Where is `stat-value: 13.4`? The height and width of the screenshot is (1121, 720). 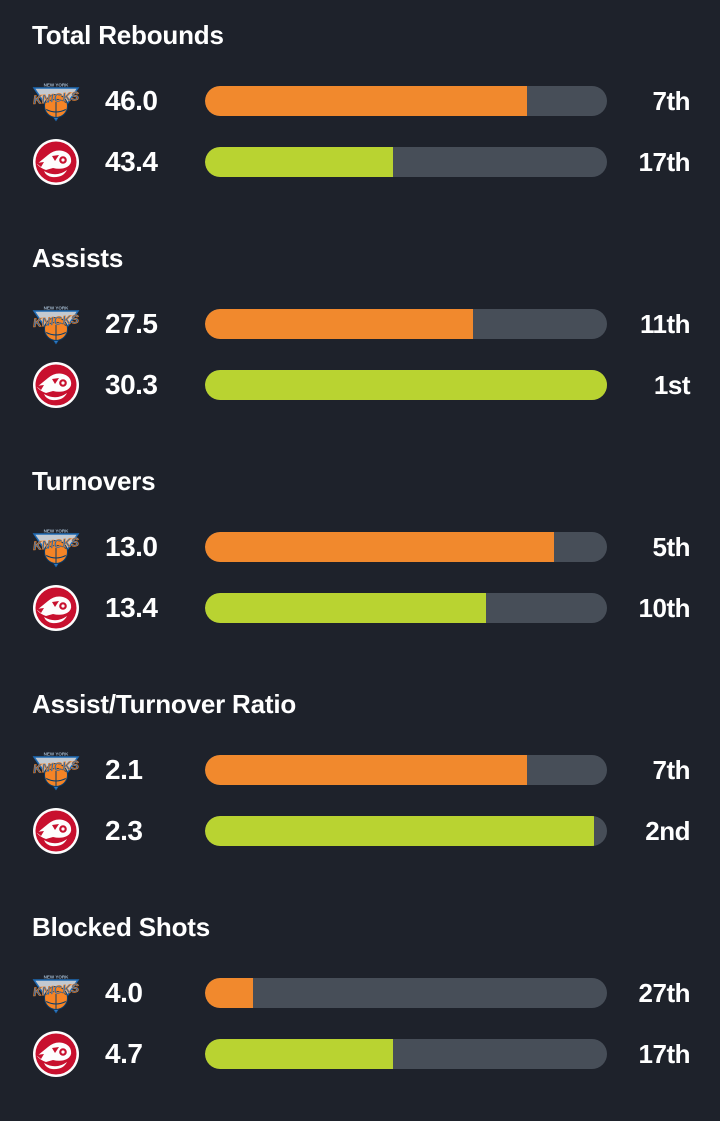
stat-value: 13.4 is located at coordinates (131, 607).